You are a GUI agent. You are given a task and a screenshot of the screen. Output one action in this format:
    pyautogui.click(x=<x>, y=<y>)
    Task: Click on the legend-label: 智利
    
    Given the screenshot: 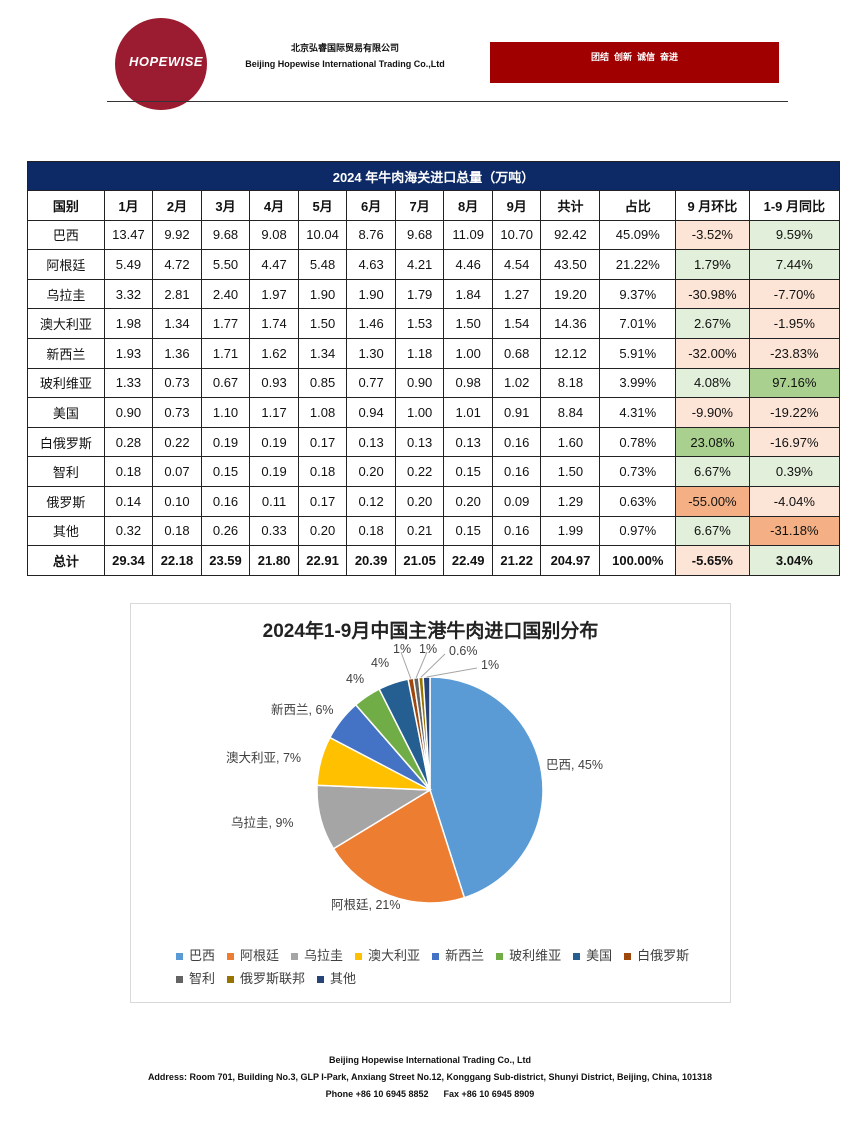 What is the action you would take?
    pyautogui.click(x=202, y=978)
    